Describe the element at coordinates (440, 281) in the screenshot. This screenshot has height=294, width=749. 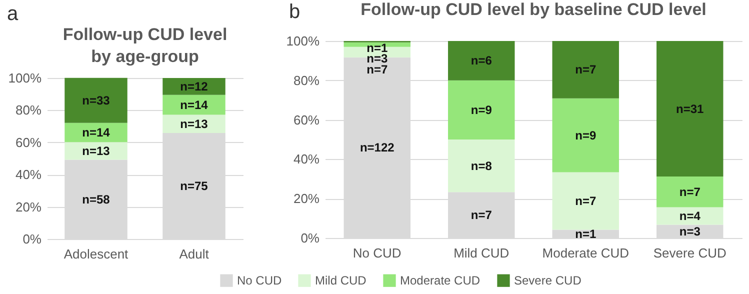
I see `legend-label: Moderate CUD` at that location.